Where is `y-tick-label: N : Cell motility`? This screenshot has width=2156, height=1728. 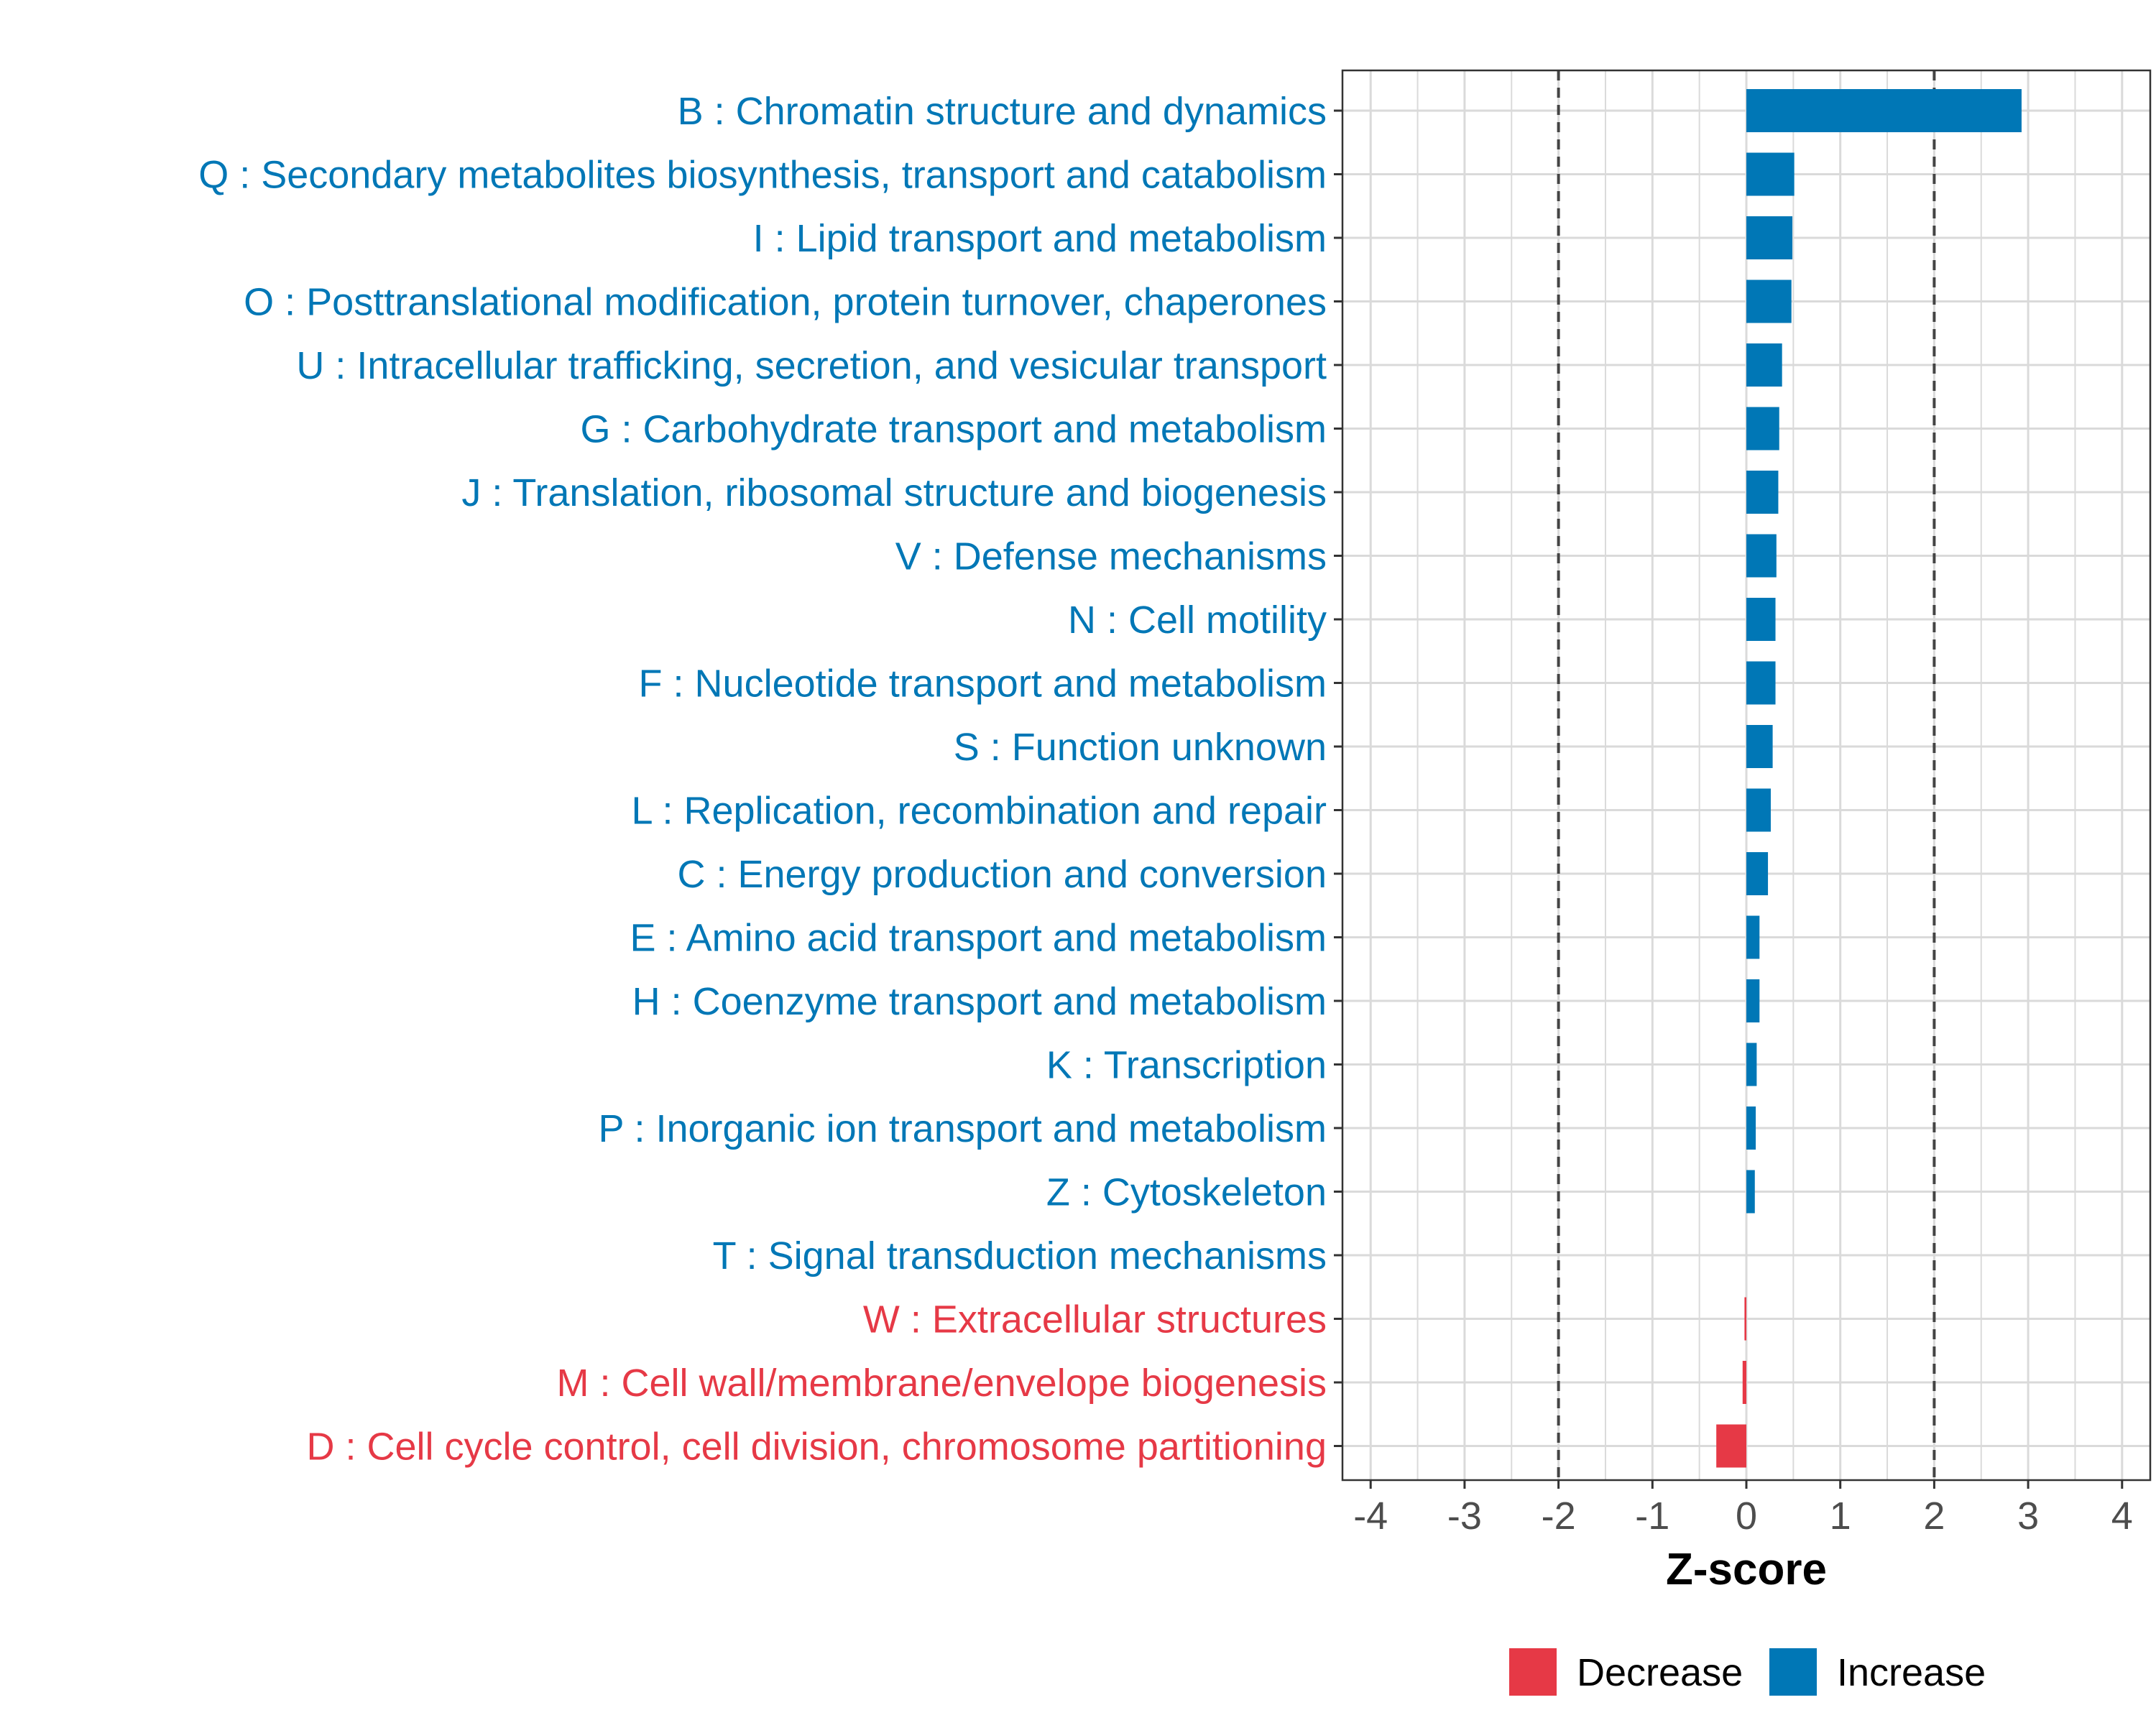
y-tick-label: N : Cell motility is located at coordinates (1197, 620).